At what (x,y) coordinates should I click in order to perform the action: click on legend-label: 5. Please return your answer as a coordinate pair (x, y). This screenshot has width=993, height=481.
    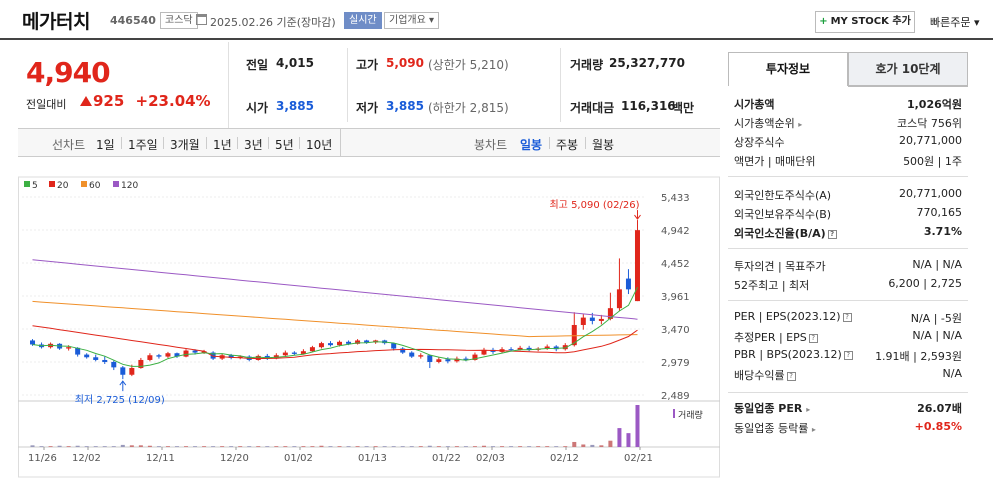
    Looking at the image, I should click on (35, 186).